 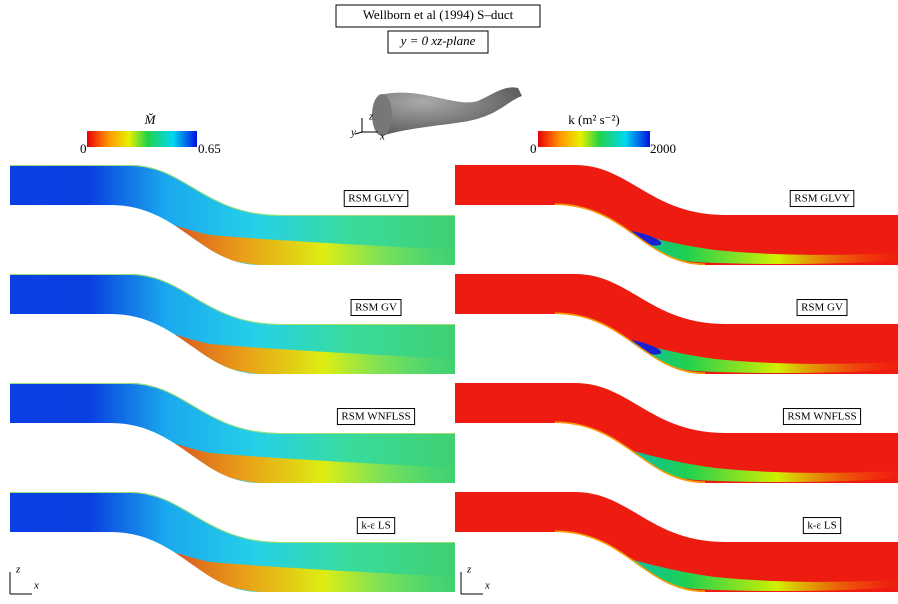 I want to click on colorbar-label: M̆, so click(x=150, y=119).